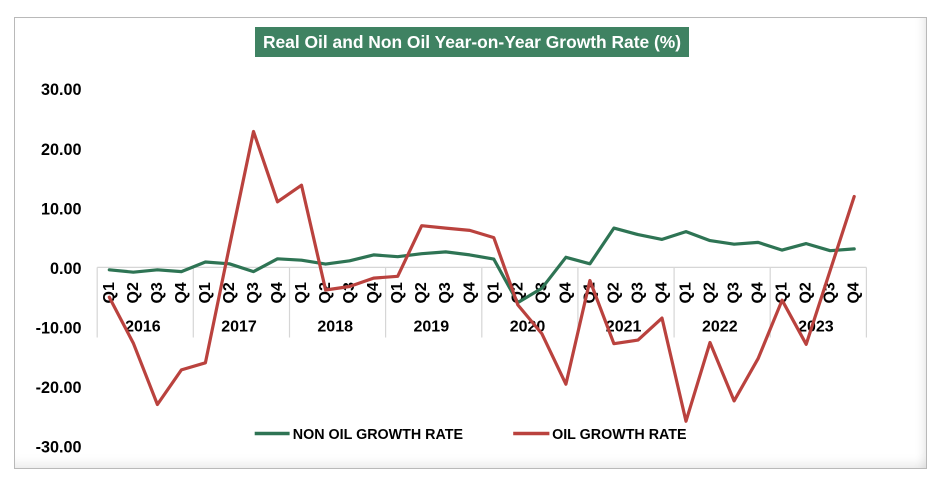 The height and width of the screenshot is (479, 940). Describe the element at coordinates (432, 327) in the screenshot. I see `svg-text: 2019` at that location.